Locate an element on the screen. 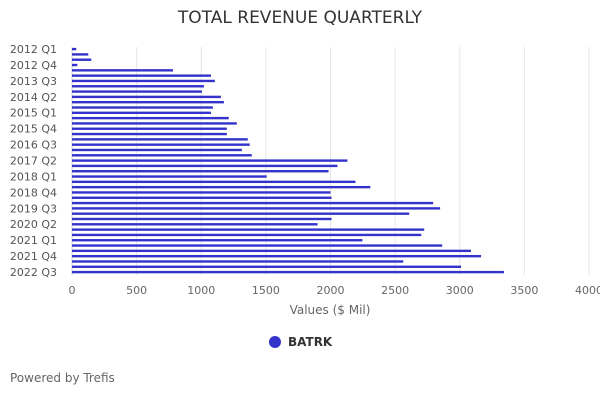 The image size is (600, 400). x-tick-label: 1000 is located at coordinates (201, 290).